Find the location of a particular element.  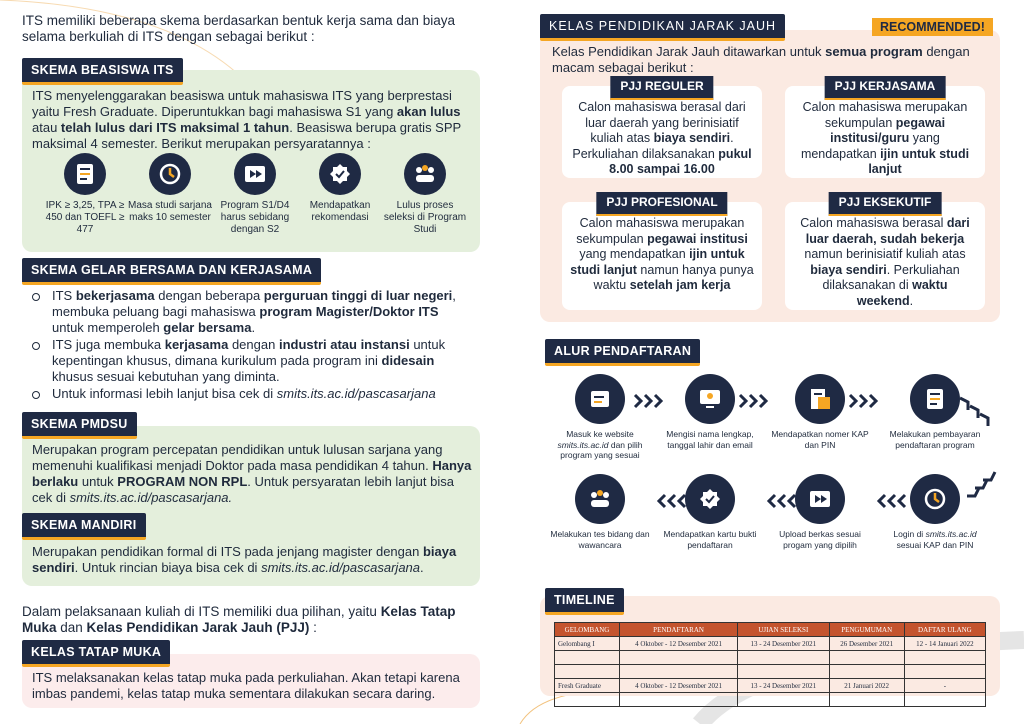

section-label: KELAS TATAP MUKA is located at coordinates (96, 653).